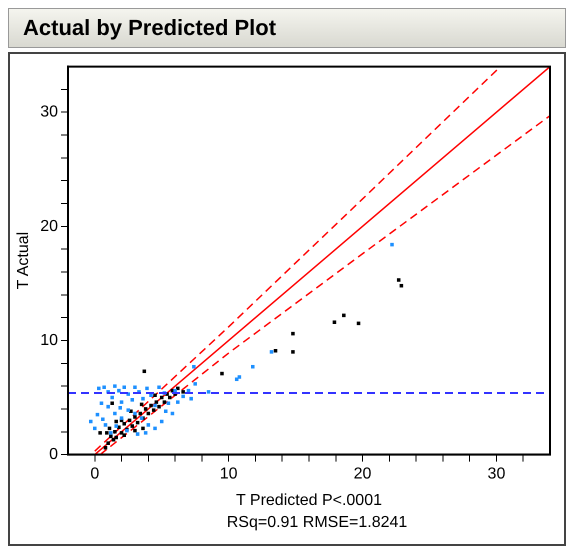 Image resolution: width=574 pixels, height=560 pixels. Describe the element at coordinates (317, 523) in the screenshot. I see `text: RSq=0.91 RMSE=1.8241` at that location.